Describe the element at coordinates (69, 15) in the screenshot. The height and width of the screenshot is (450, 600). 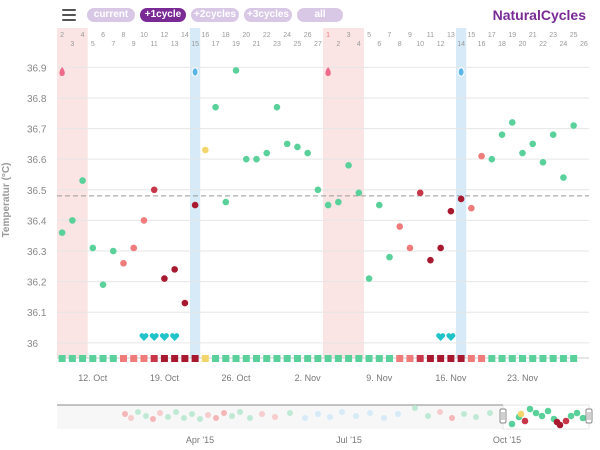
I see `hamburger-menu-icon` at that location.